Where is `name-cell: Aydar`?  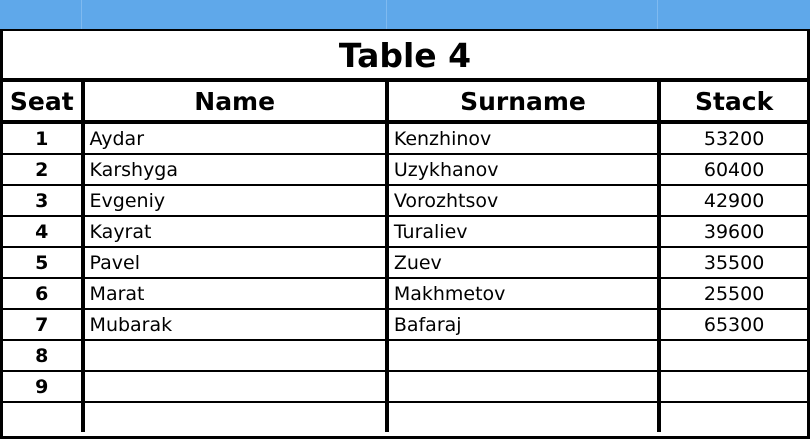
name-cell: Aydar is located at coordinates (235, 138).